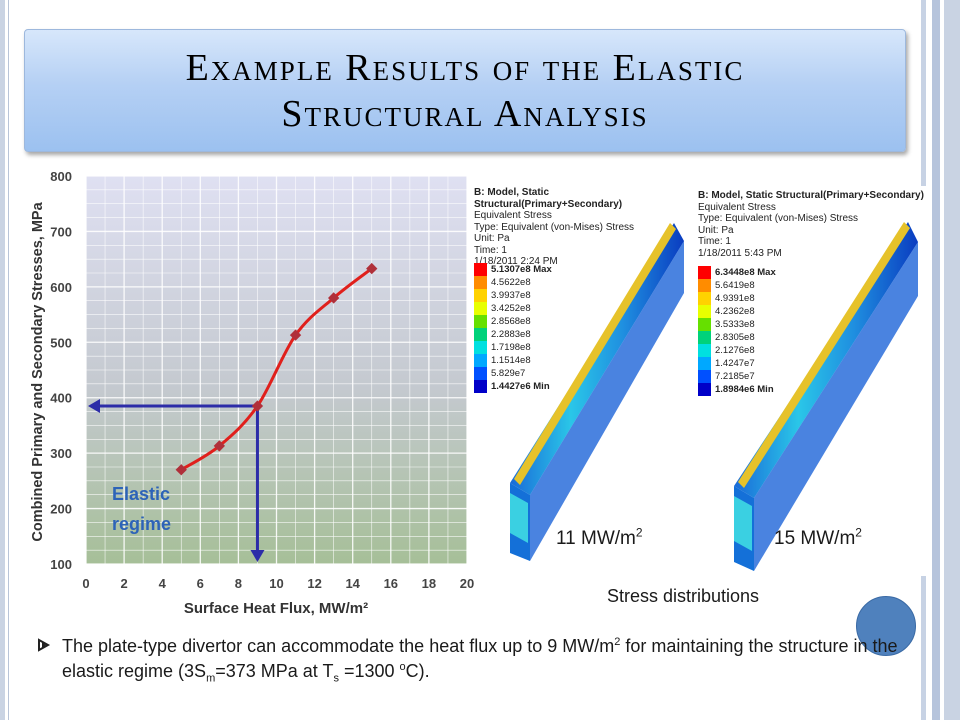 The height and width of the screenshot is (720, 960). I want to click on x-axis-label: Surface Heat Flux, MW/m², so click(276, 608).